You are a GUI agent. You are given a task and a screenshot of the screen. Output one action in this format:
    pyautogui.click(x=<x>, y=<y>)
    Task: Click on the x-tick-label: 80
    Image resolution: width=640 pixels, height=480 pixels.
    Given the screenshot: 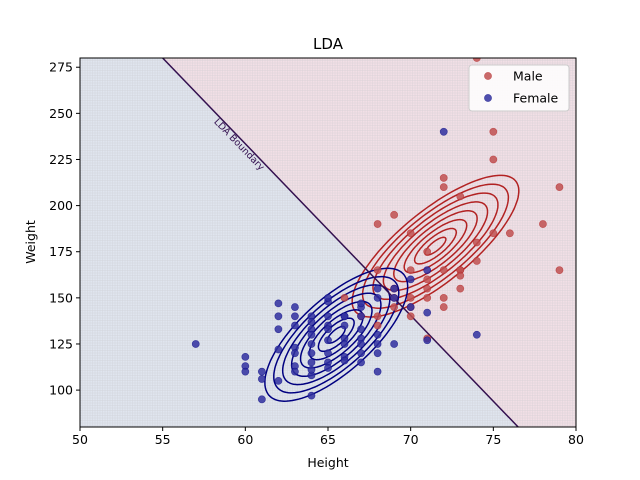 What is the action you would take?
    pyautogui.click(x=576, y=439)
    